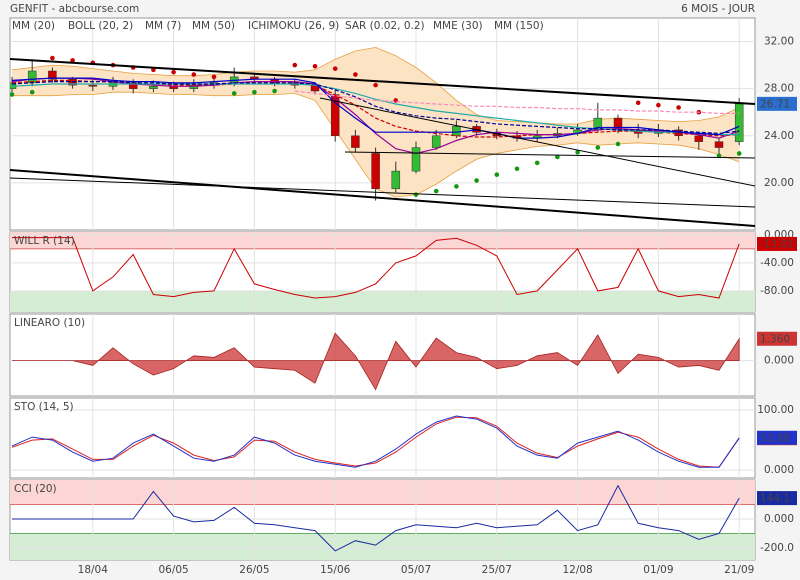 The width and height of the screenshot is (800, 580). Describe the element at coordinates (777, 291) in the screenshot. I see `y-tick-label: -80.00` at that location.